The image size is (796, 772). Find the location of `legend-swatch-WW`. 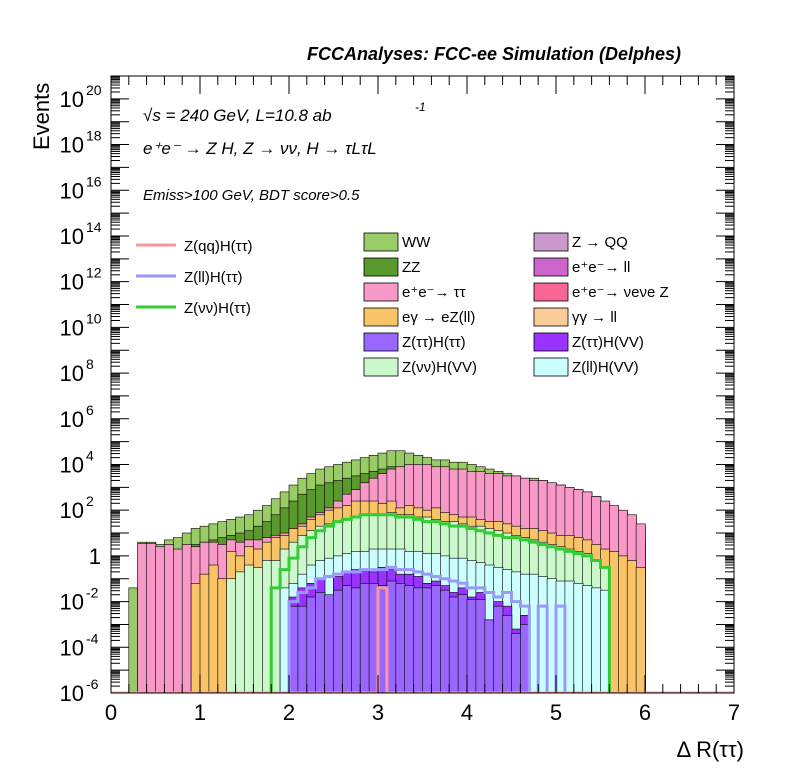

legend-swatch-WW is located at coordinates (381, 242).